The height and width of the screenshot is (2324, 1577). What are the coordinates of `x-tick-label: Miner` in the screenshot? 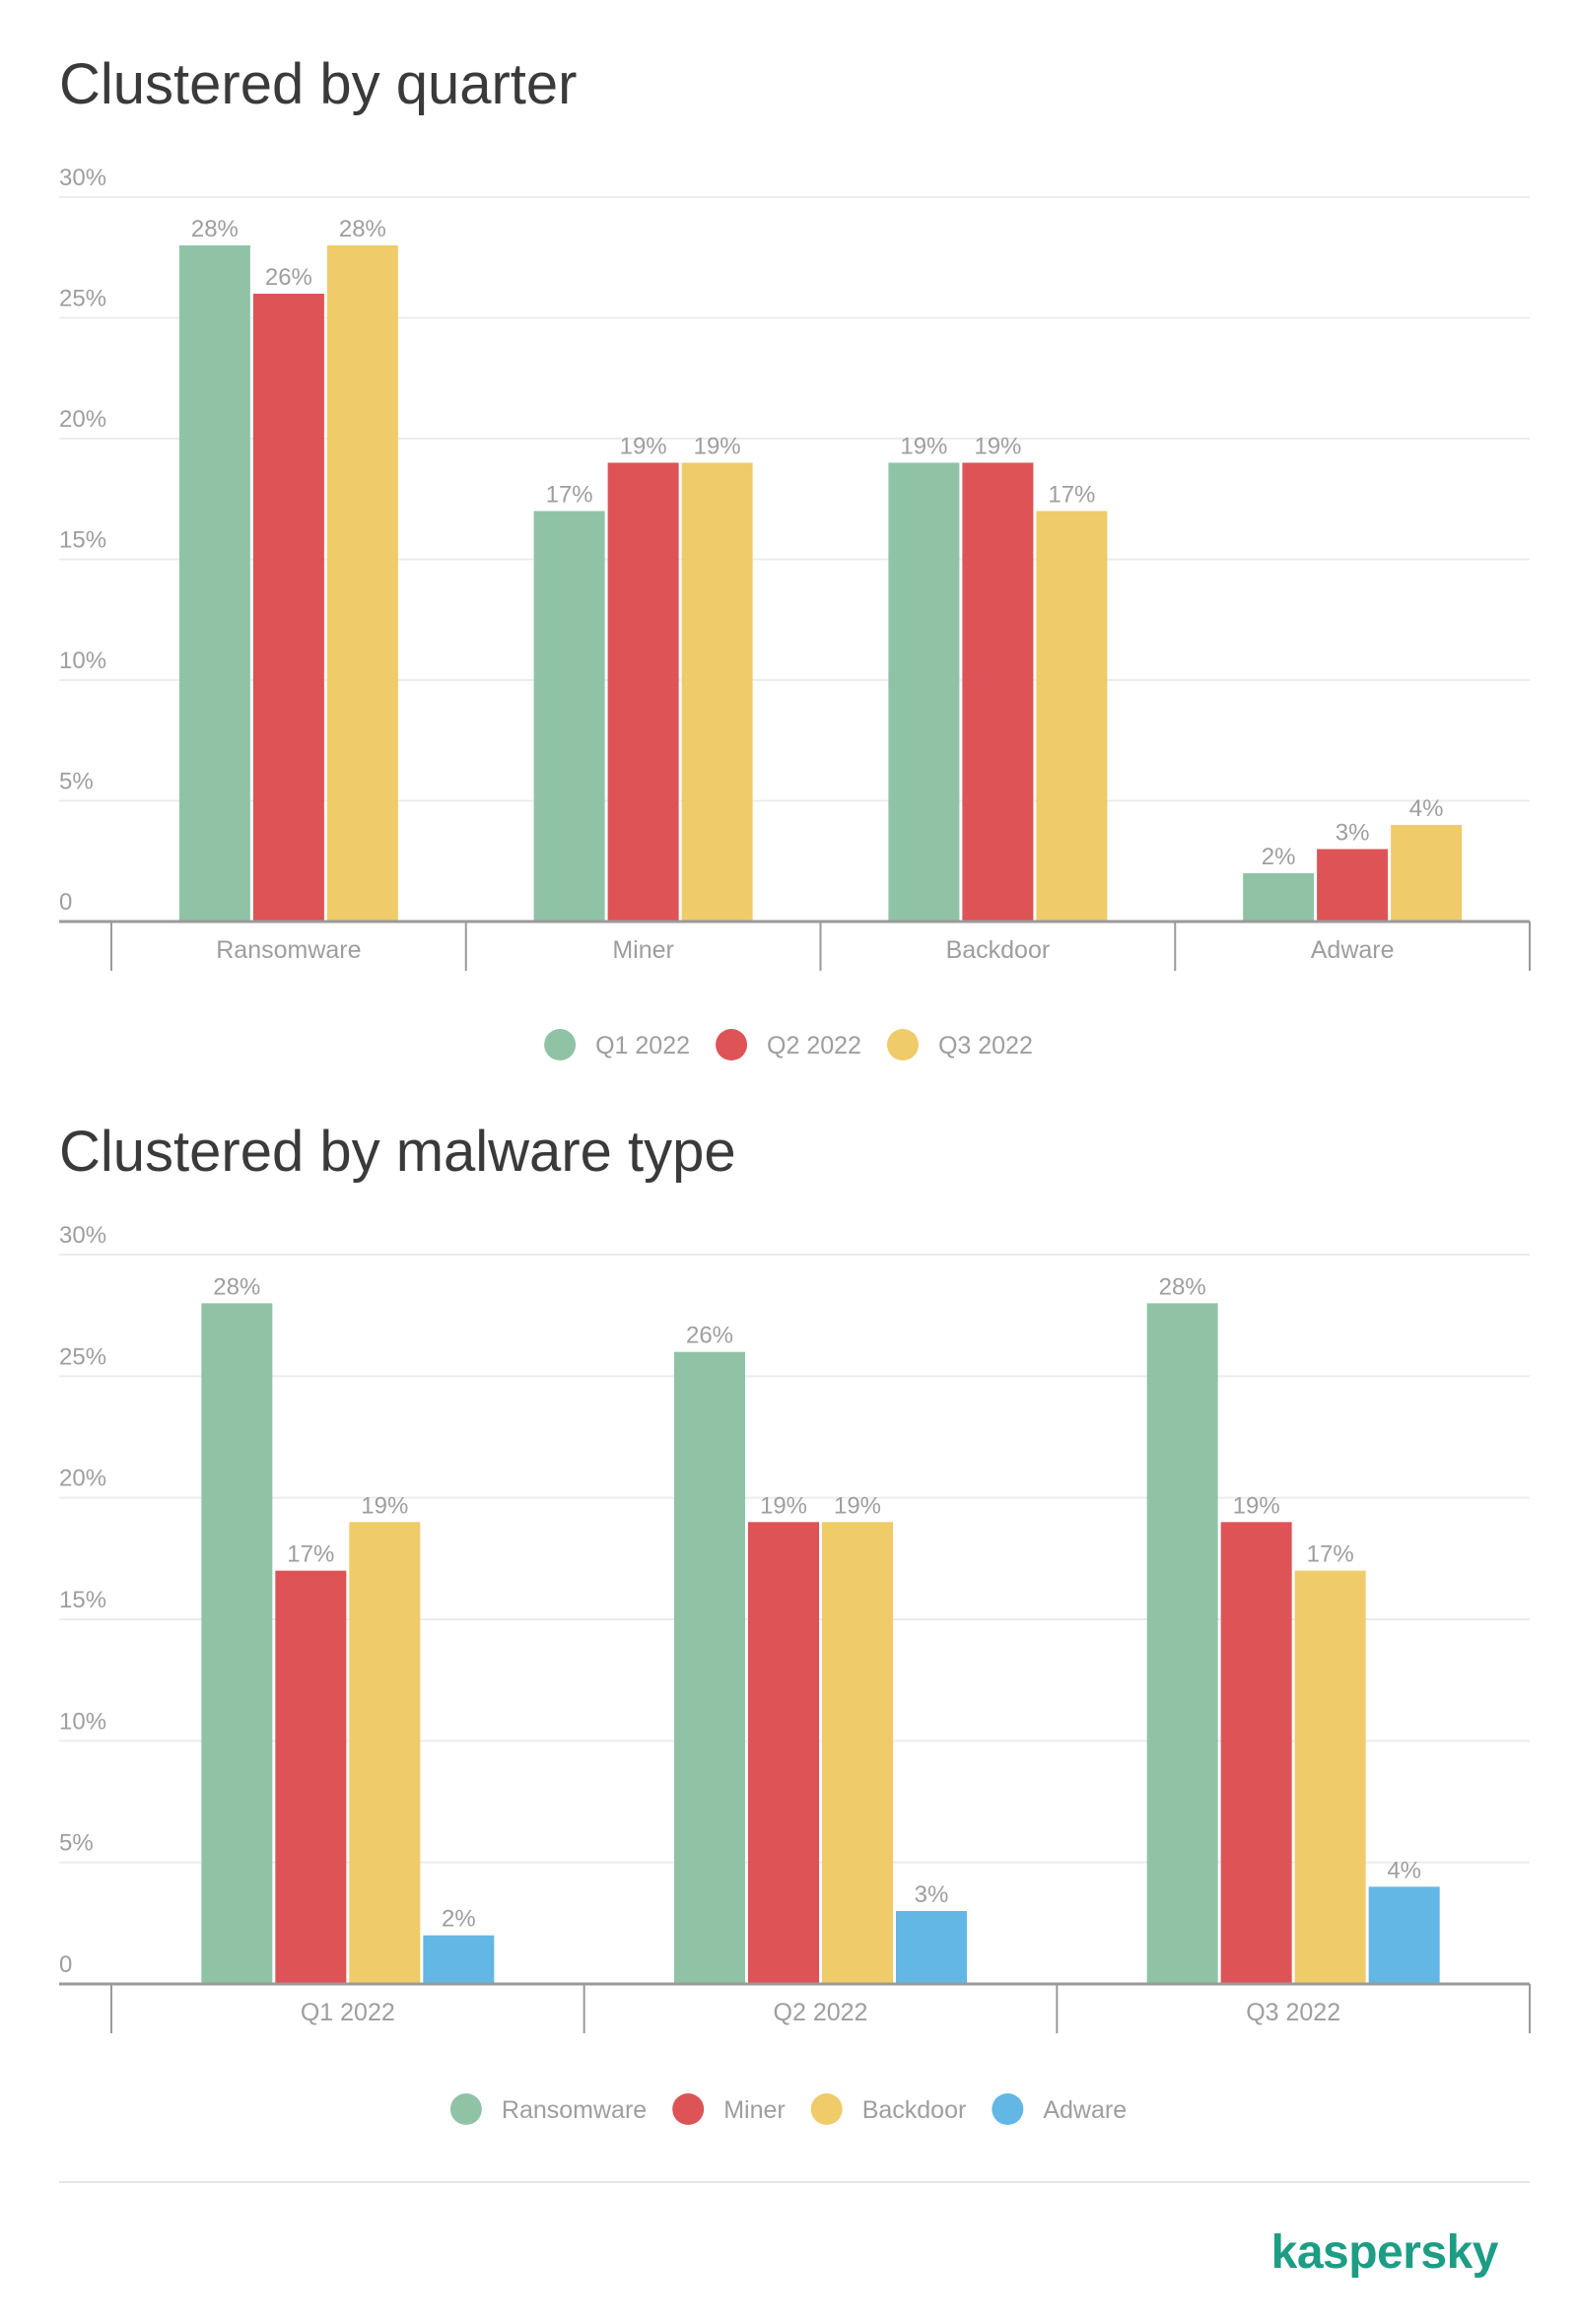 It's located at (643, 950).